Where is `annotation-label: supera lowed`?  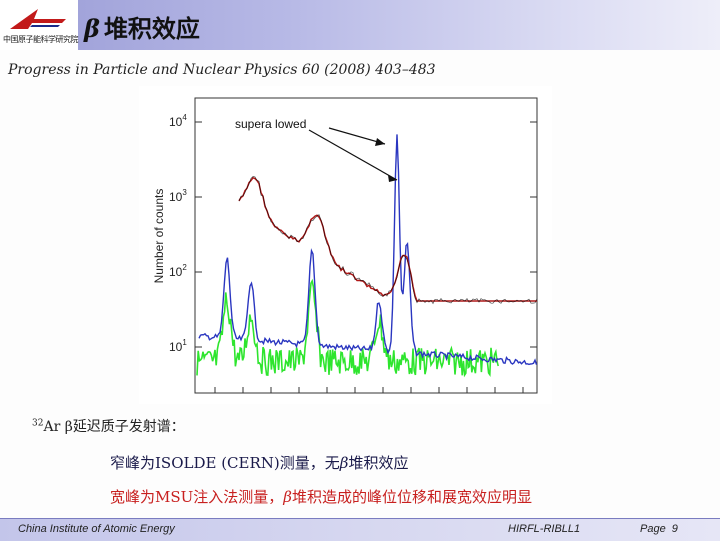 annotation-label: supera lowed is located at coordinates (270, 124).